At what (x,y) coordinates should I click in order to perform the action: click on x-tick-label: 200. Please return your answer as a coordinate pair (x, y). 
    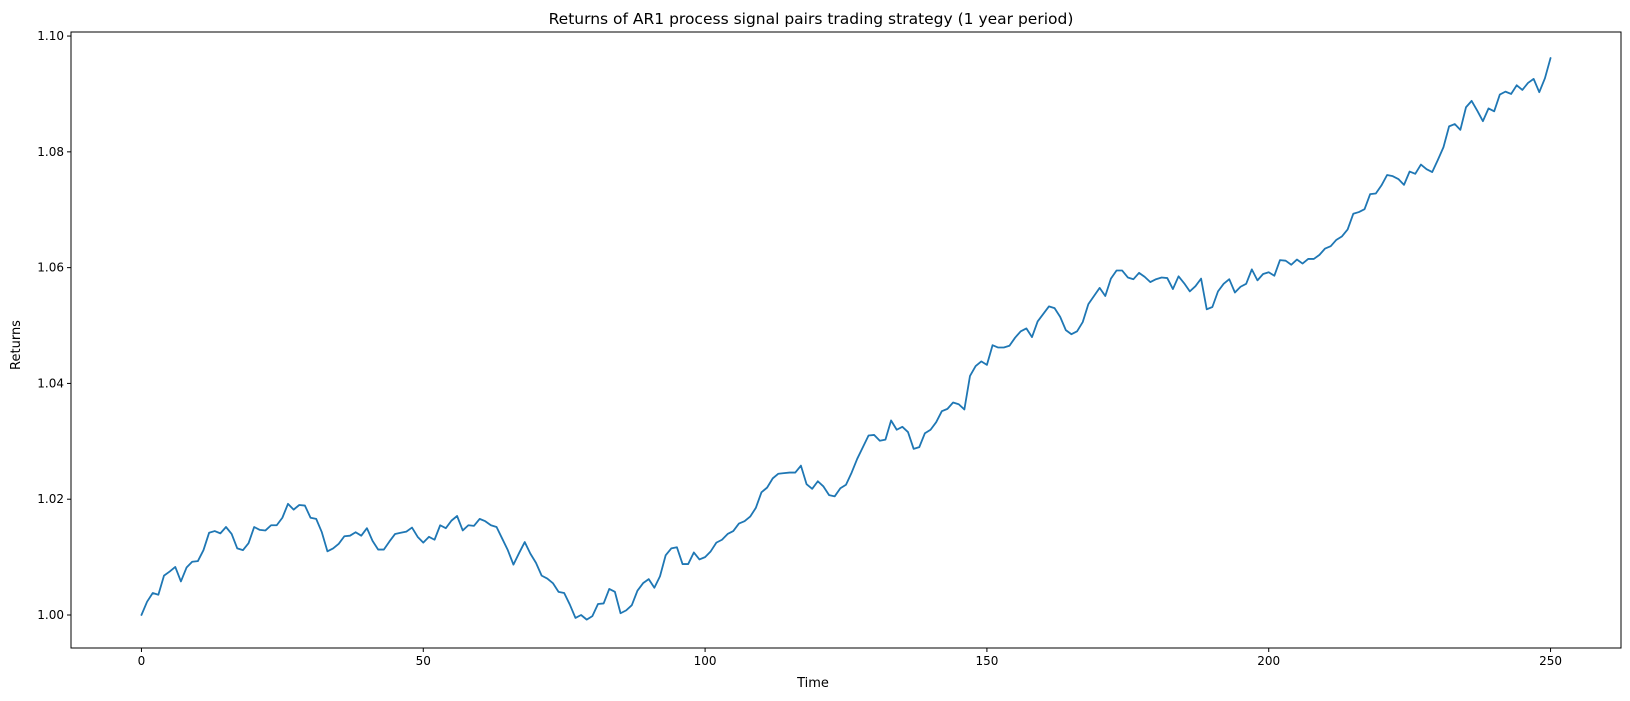
    Looking at the image, I should click on (1268, 661).